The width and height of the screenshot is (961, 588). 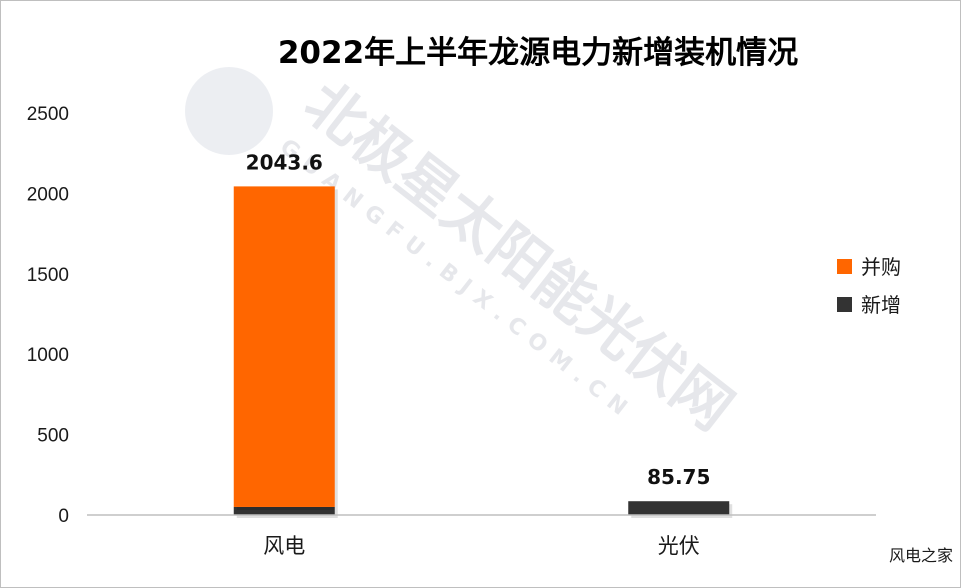 What do you see at coordinates (679, 546) in the screenshot?
I see `x-category-label: 光伏` at bounding box center [679, 546].